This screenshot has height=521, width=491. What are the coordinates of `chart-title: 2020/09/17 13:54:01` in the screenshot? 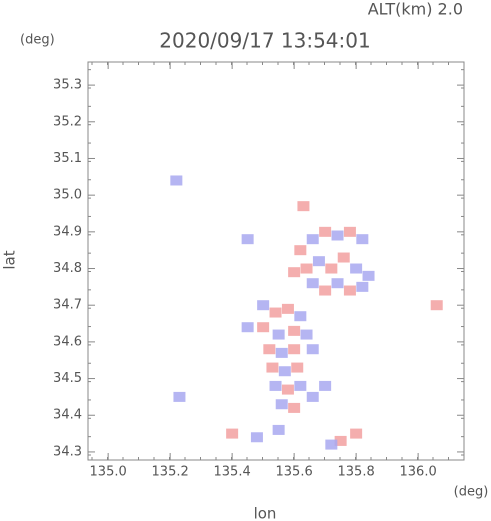 It's located at (264, 41).